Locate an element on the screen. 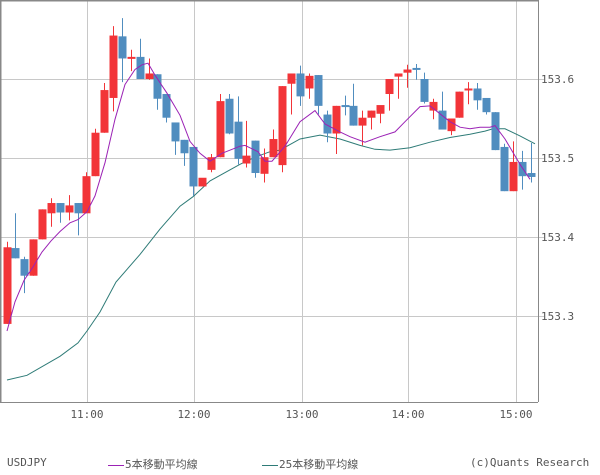 The height and width of the screenshot is (475, 600). ma5-swatch-icon is located at coordinates (116, 465).